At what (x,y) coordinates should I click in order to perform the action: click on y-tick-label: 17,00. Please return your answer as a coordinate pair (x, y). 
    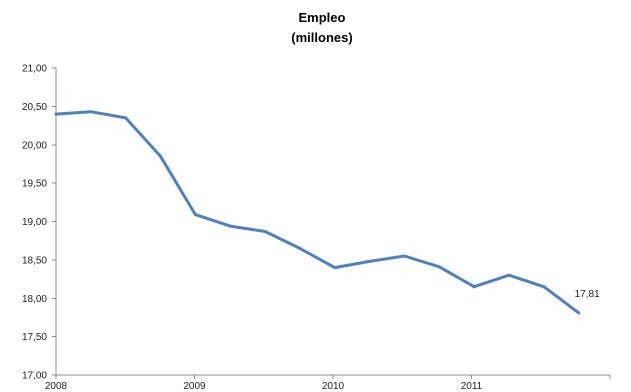
    Looking at the image, I should click on (34, 376).